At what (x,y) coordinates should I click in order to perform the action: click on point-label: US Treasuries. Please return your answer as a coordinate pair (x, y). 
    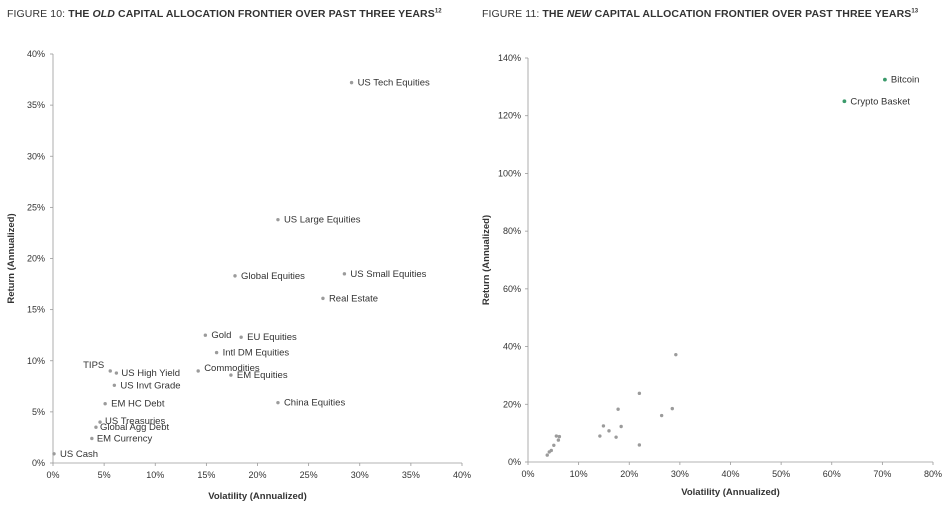
    Looking at the image, I should click on (135, 421).